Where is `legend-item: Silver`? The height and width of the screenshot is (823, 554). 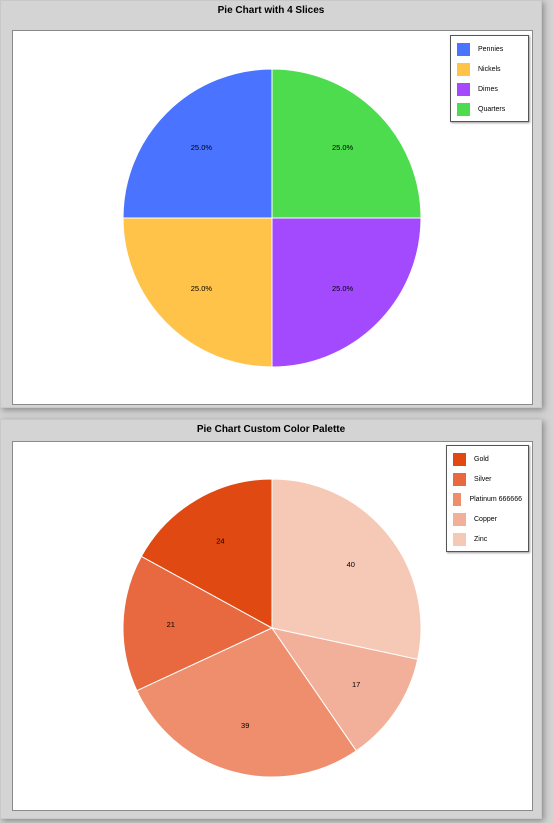 legend-item: Silver is located at coordinates (487, 479).